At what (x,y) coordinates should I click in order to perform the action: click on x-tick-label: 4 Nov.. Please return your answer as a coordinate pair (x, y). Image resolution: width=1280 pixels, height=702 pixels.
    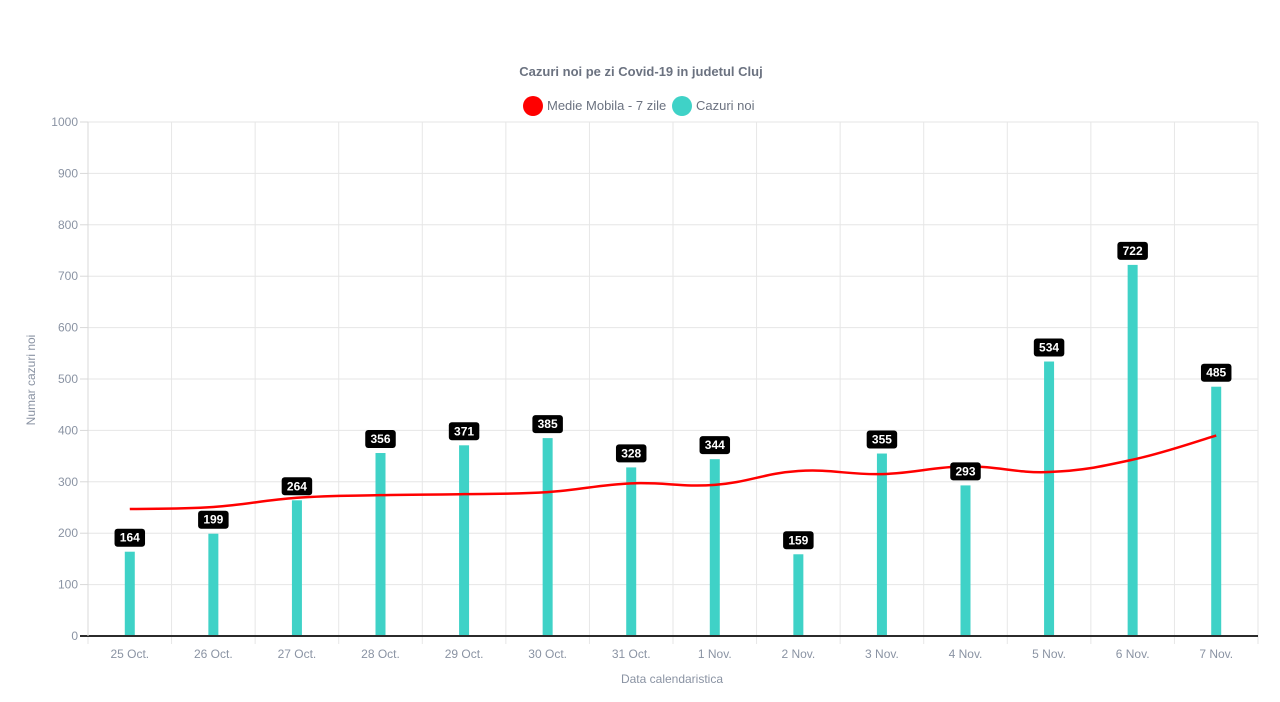
    Looking at the image, I should click on (966, 654).